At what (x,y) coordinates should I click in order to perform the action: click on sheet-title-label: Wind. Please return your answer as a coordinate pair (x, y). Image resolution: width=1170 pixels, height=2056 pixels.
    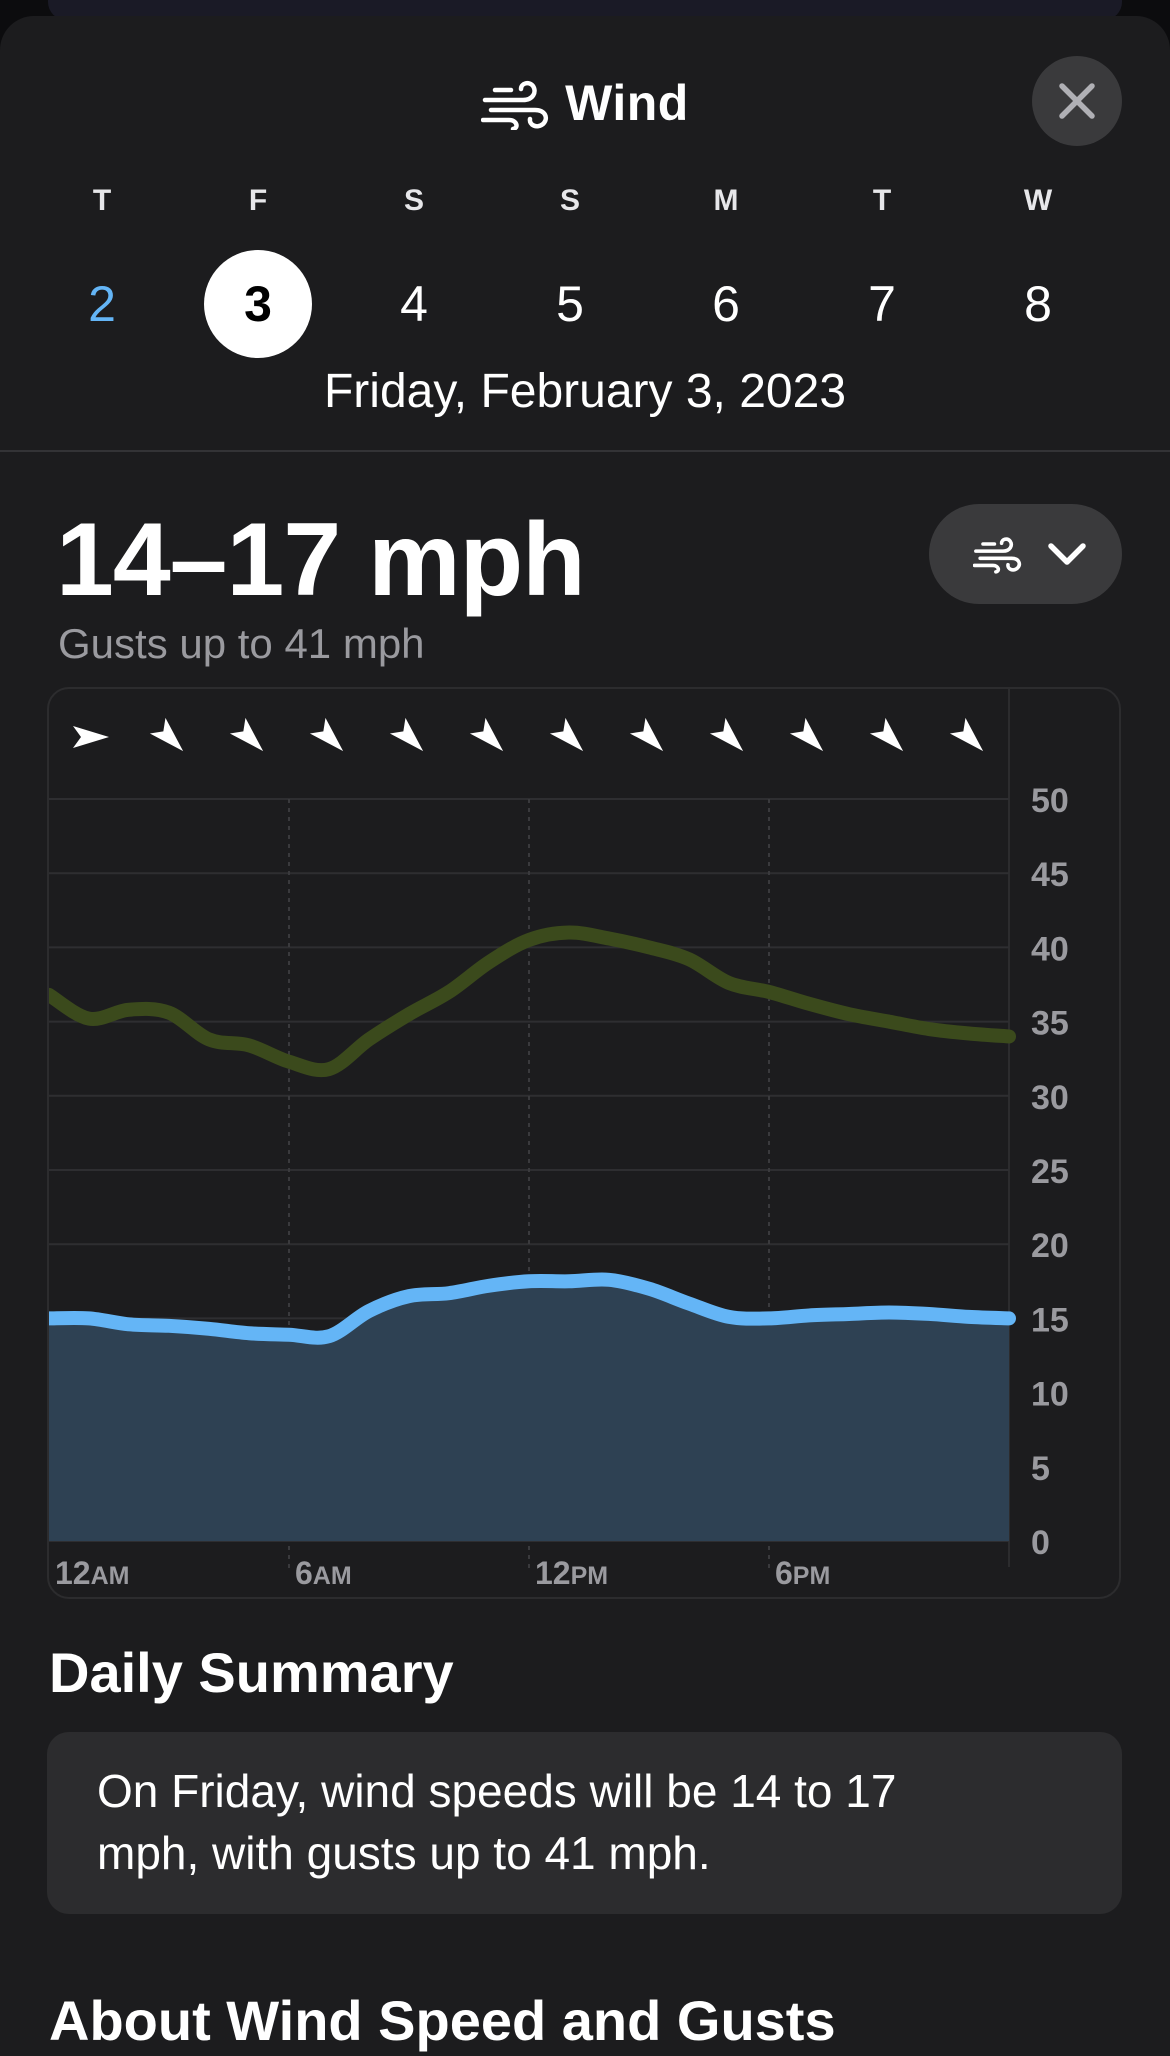
    Looking at the image, I should click on (627, 103).